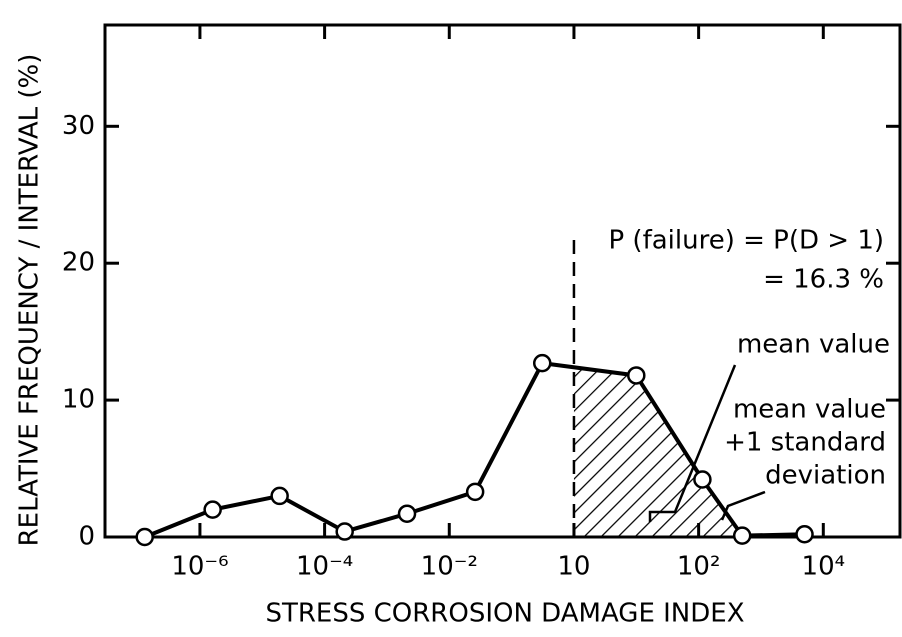  What do you see at coordinates (573, 567) in the screenshot?
I see `x-tick-label: 10` at bounding box center [573, 567].